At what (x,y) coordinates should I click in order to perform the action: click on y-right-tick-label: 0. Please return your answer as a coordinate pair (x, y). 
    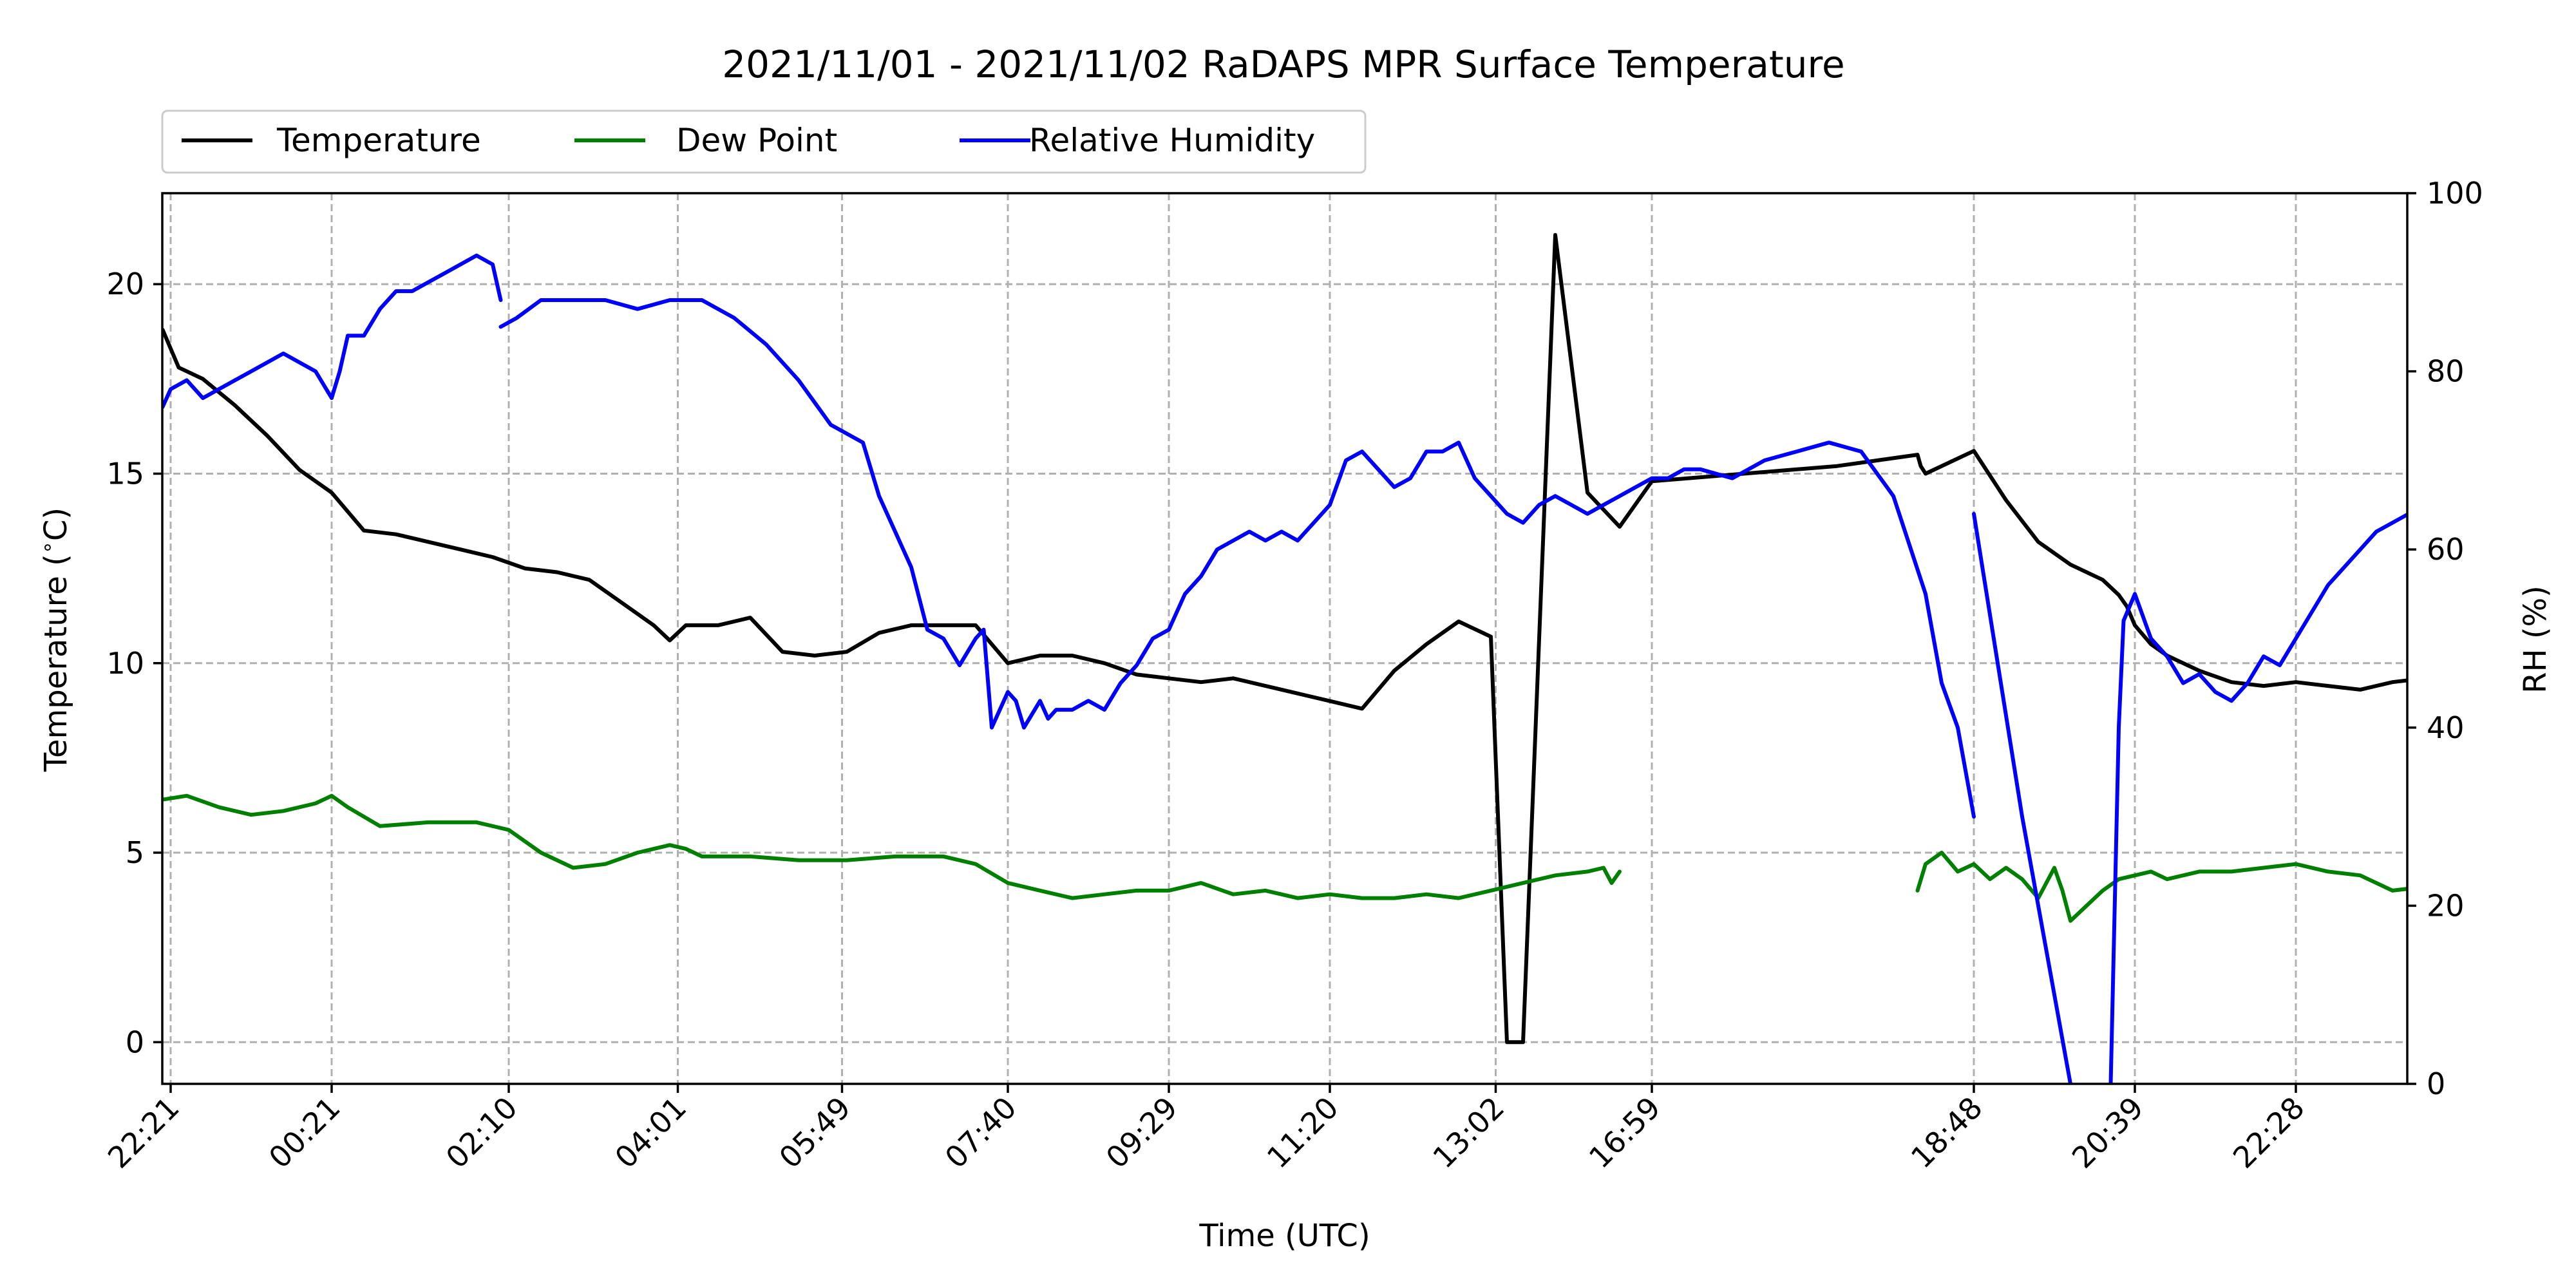
    Looking at the image, I should click on (2436, 1083).